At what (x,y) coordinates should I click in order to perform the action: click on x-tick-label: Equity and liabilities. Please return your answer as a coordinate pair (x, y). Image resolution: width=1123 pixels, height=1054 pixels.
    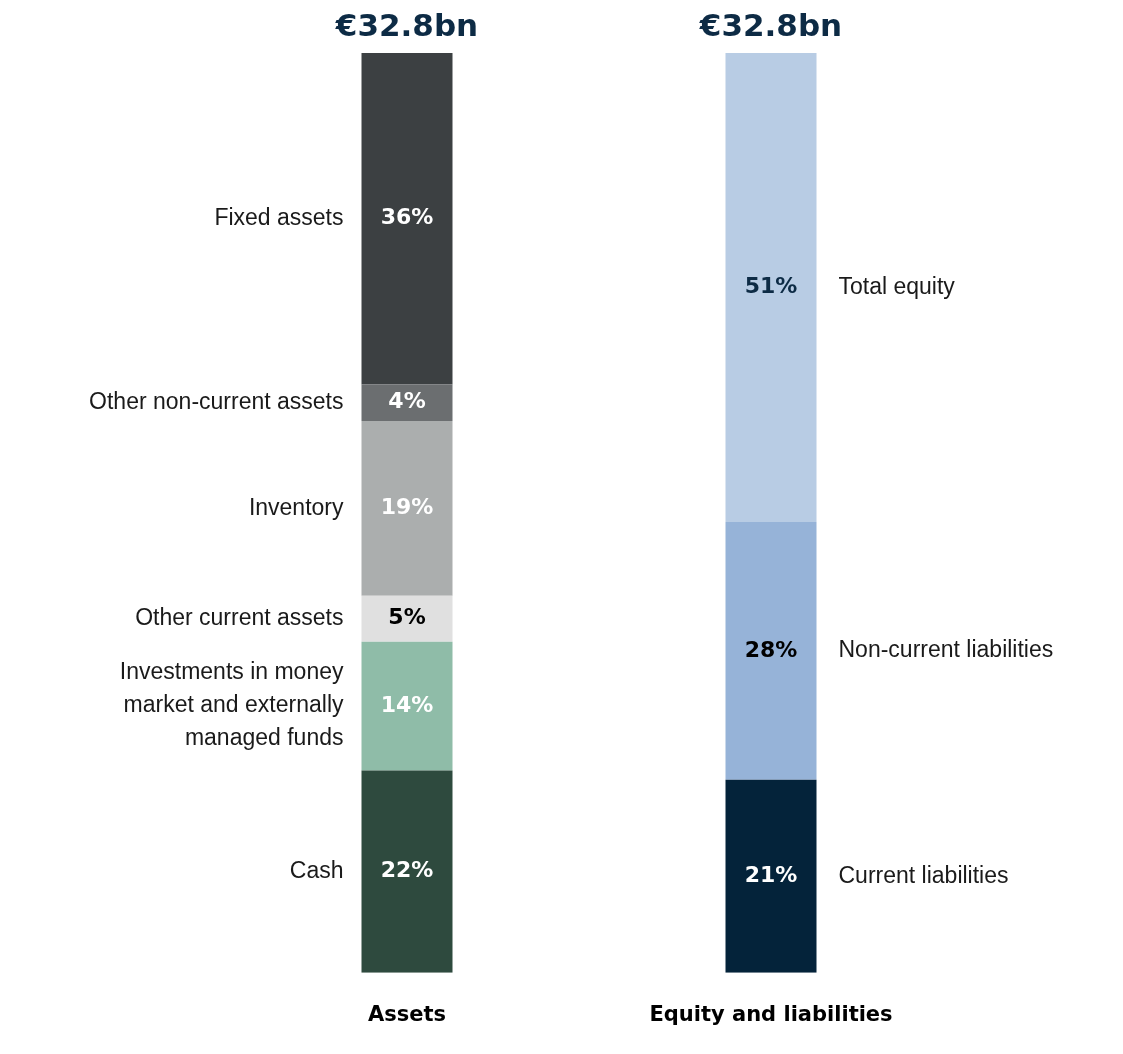
    Looking at the image, I should click on (771, 1013).